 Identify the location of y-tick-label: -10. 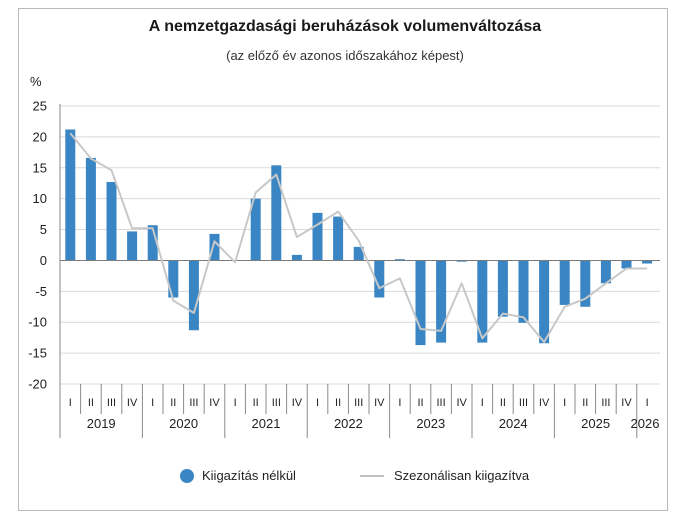
(37, 322).